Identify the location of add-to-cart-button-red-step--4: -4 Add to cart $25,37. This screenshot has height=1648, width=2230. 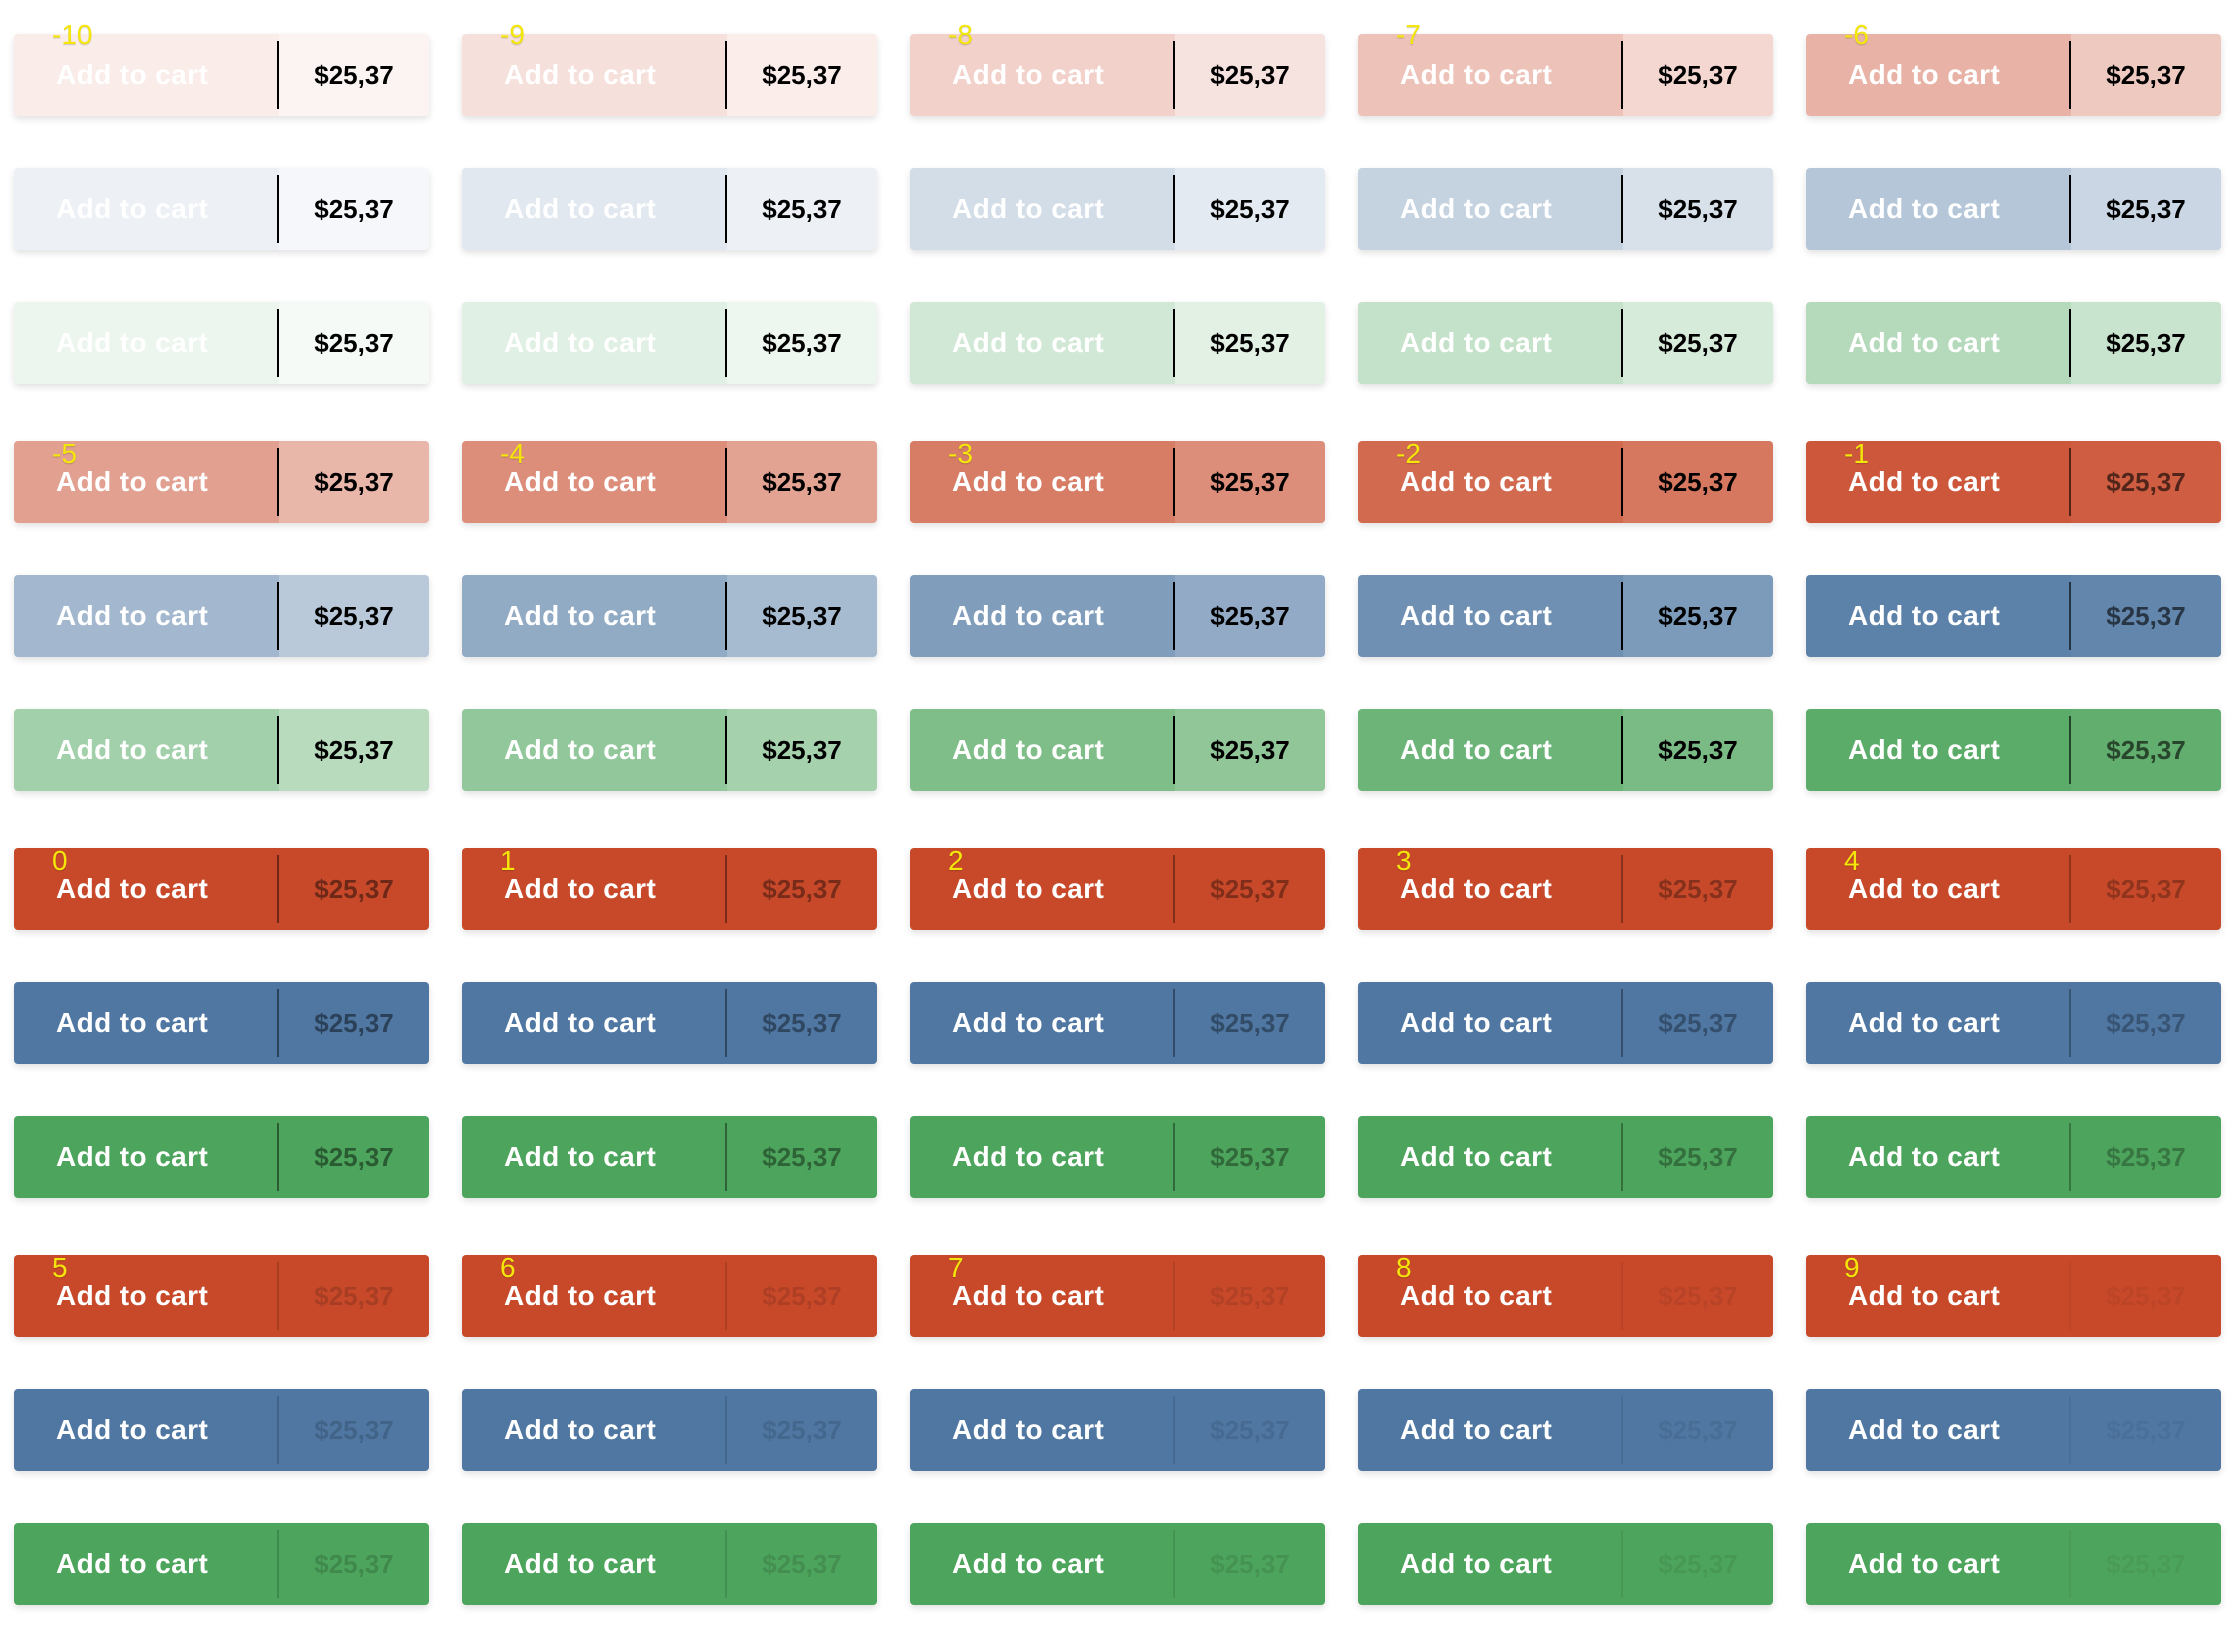
(669, 481).